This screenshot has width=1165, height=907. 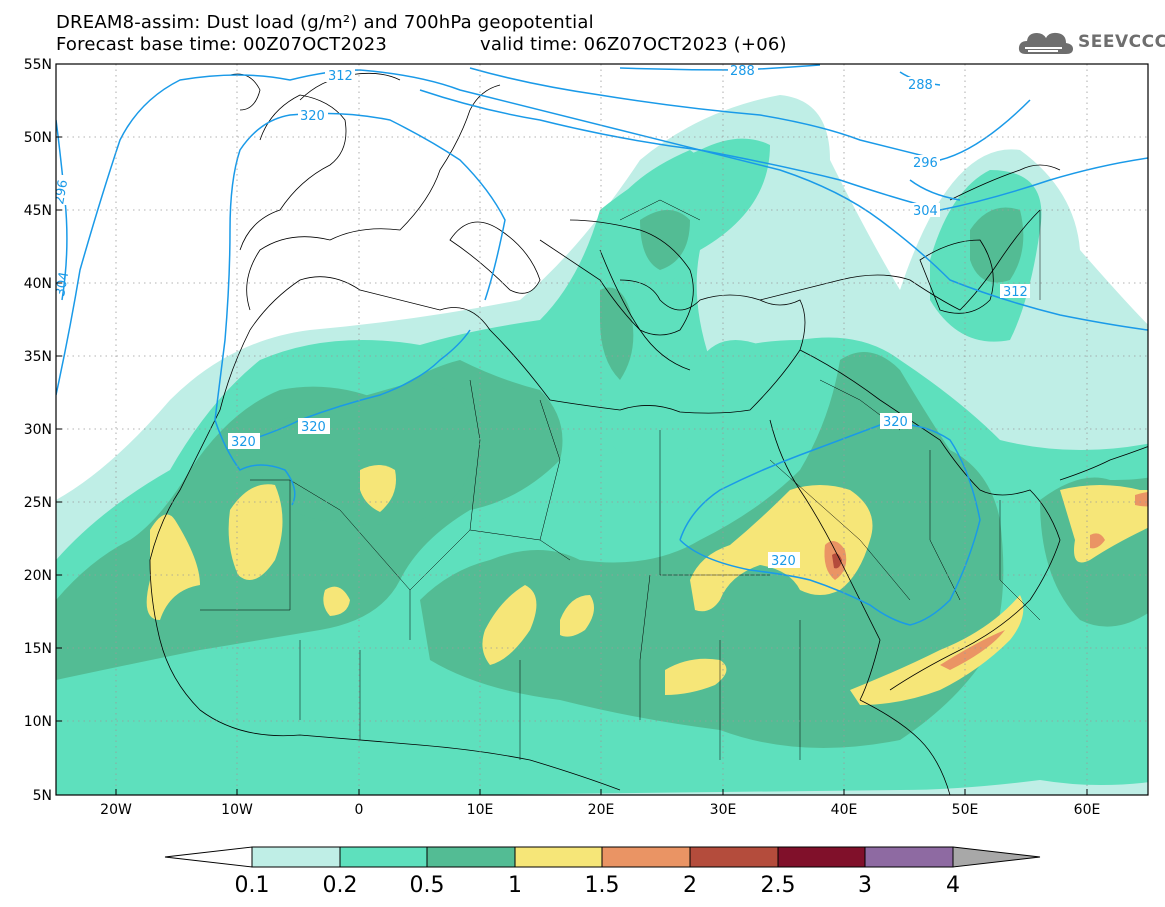 I want to click on lon-label: 20E, so click(x=601, y=810).